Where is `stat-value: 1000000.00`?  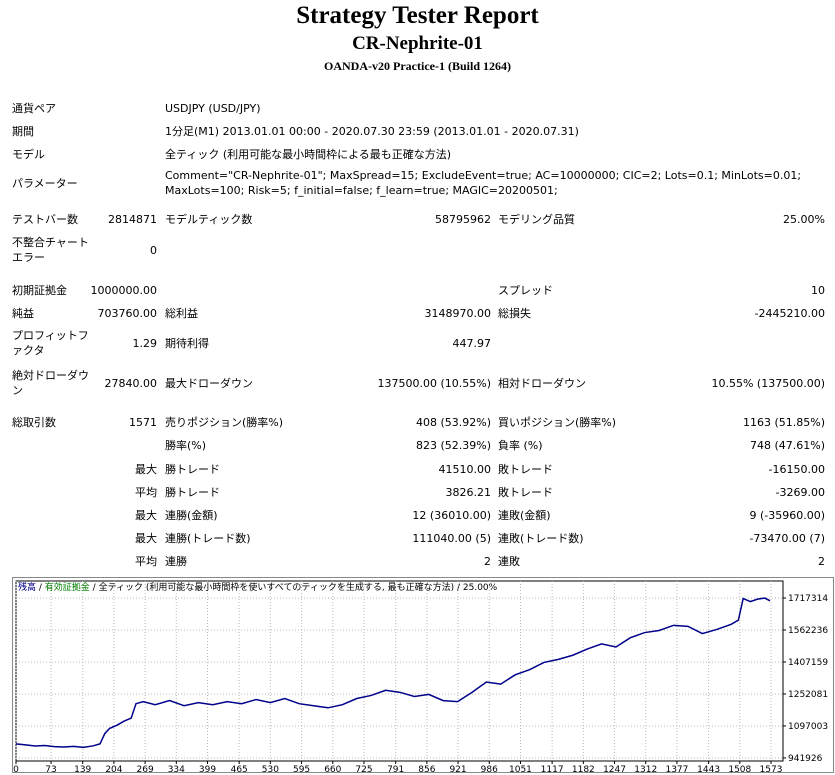
stat-value: 1000000.00 is located at coordinates (123, 290).